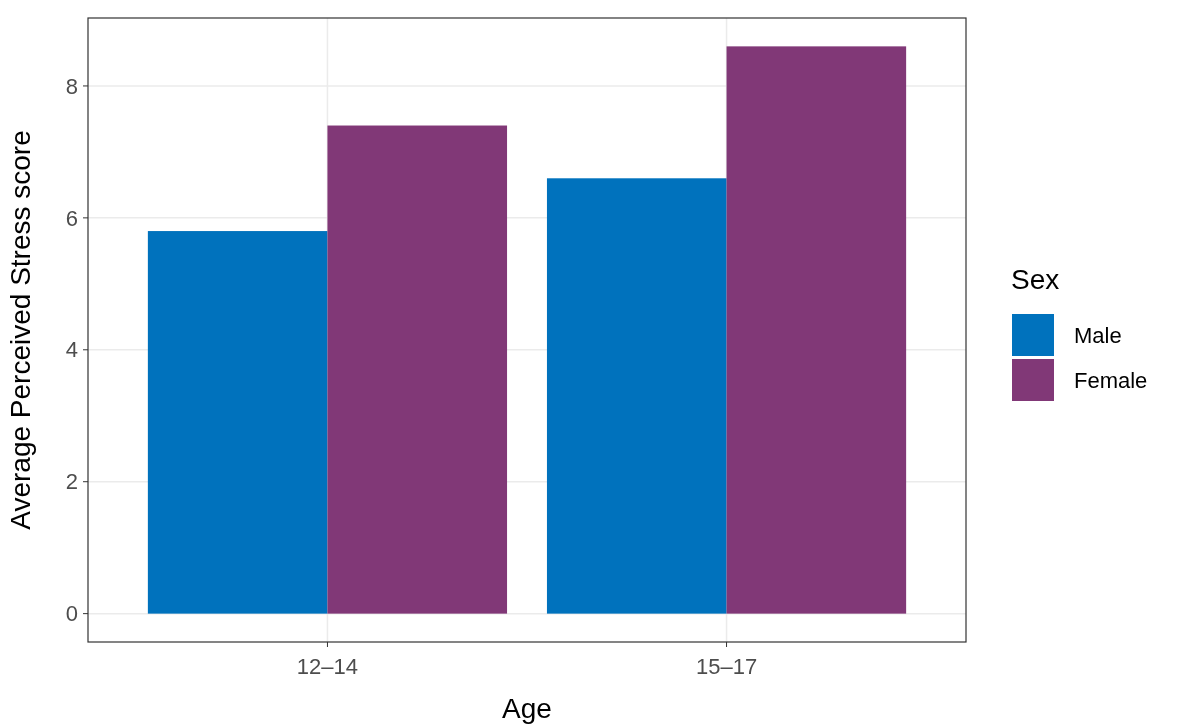  What do you see at coordinates (71, 482) in the screenshot?
I see `y-tick-label: 2` at bounding box center [71, 482].